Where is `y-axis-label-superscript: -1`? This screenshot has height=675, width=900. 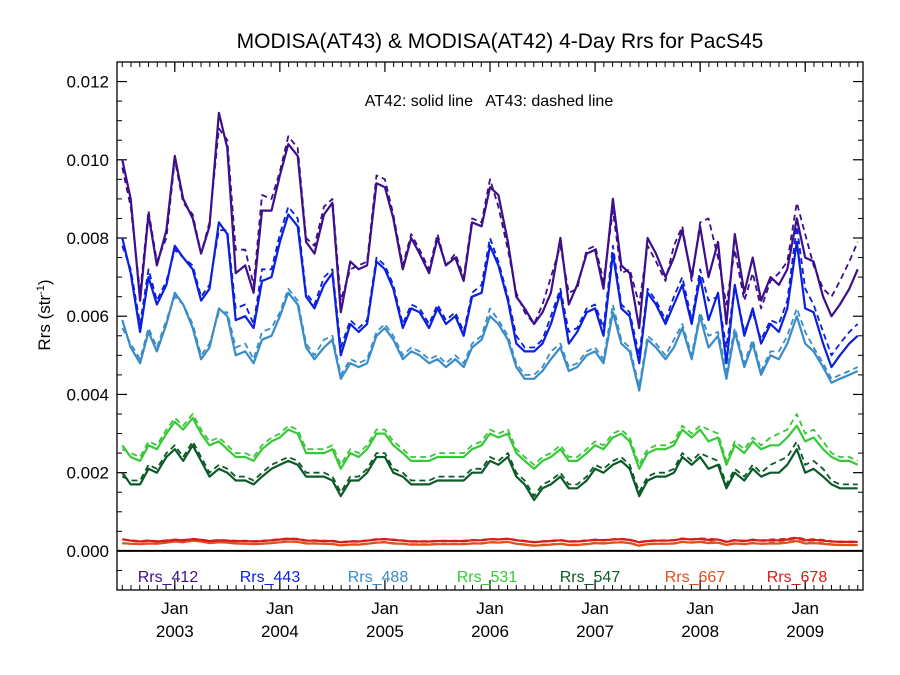 y-axis-label-superscript: -1 is located at coordinates (41, 290).